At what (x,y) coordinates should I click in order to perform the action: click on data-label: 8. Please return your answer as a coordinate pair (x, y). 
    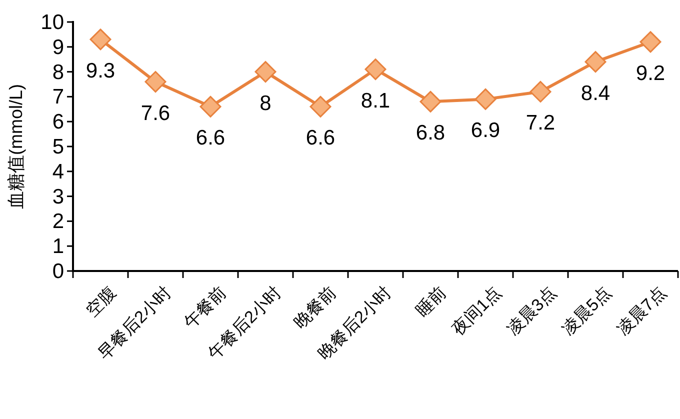
    Looking at the image, I should click on (266, 103).